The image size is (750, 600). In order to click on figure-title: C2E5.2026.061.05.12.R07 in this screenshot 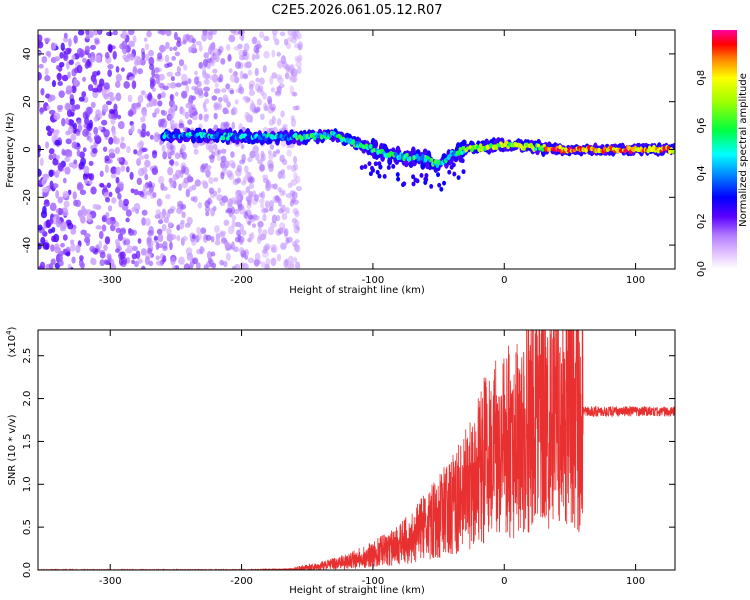, I will do `click(356, 10)`.